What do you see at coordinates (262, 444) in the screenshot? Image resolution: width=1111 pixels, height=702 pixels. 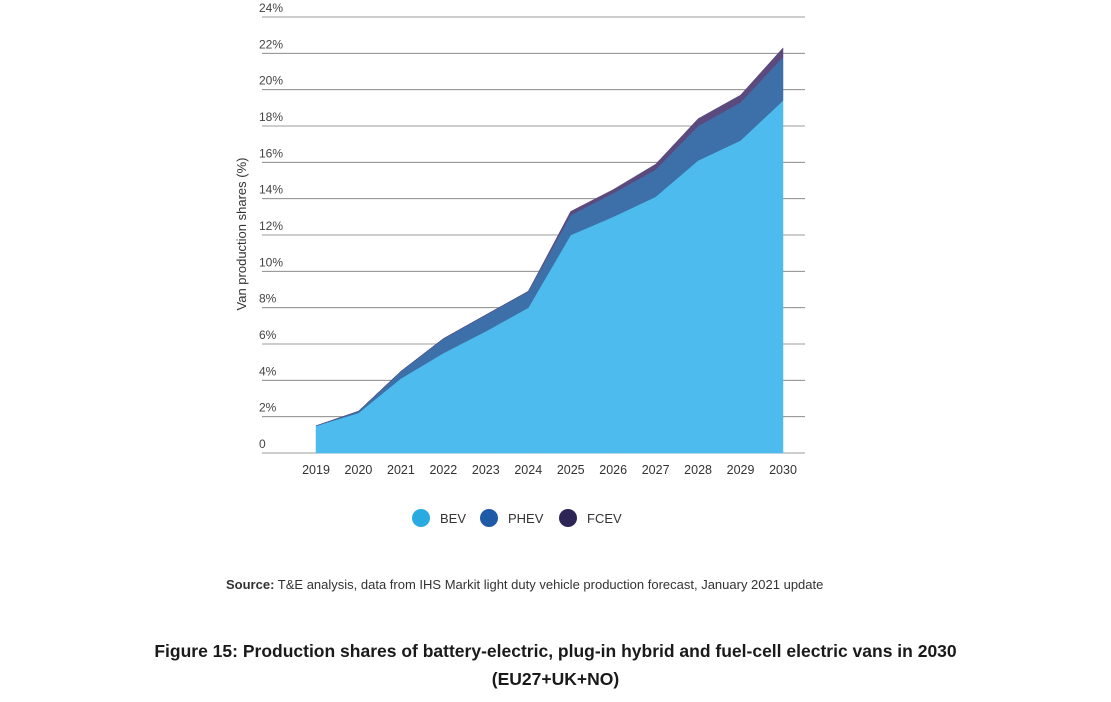 I see `y-tick-label: 0` at bounding box center [262, 444].